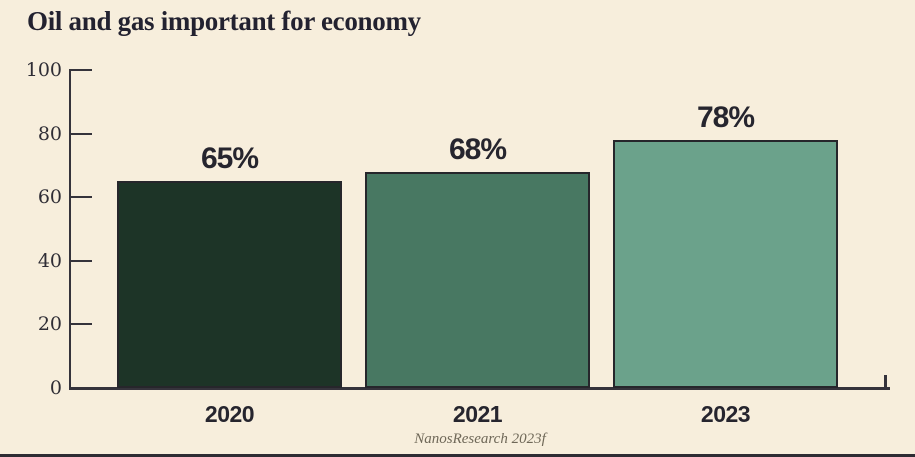 The image size is (915, 457). Describe the element at coordinates (229, 159) in the screenshot. I see `bar-value-label: 65%` at that location.